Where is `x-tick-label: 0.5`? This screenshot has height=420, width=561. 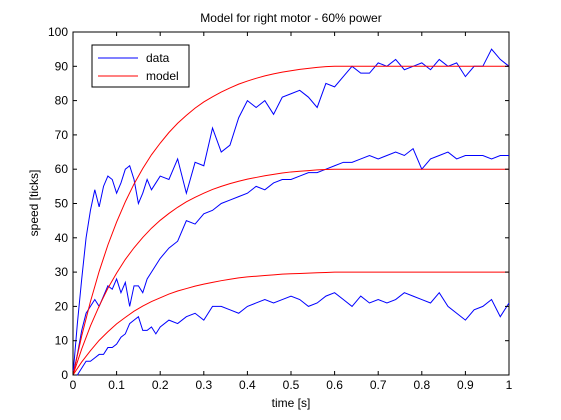
x-tick-label: 0.5 is located at coordinates (291, 385).